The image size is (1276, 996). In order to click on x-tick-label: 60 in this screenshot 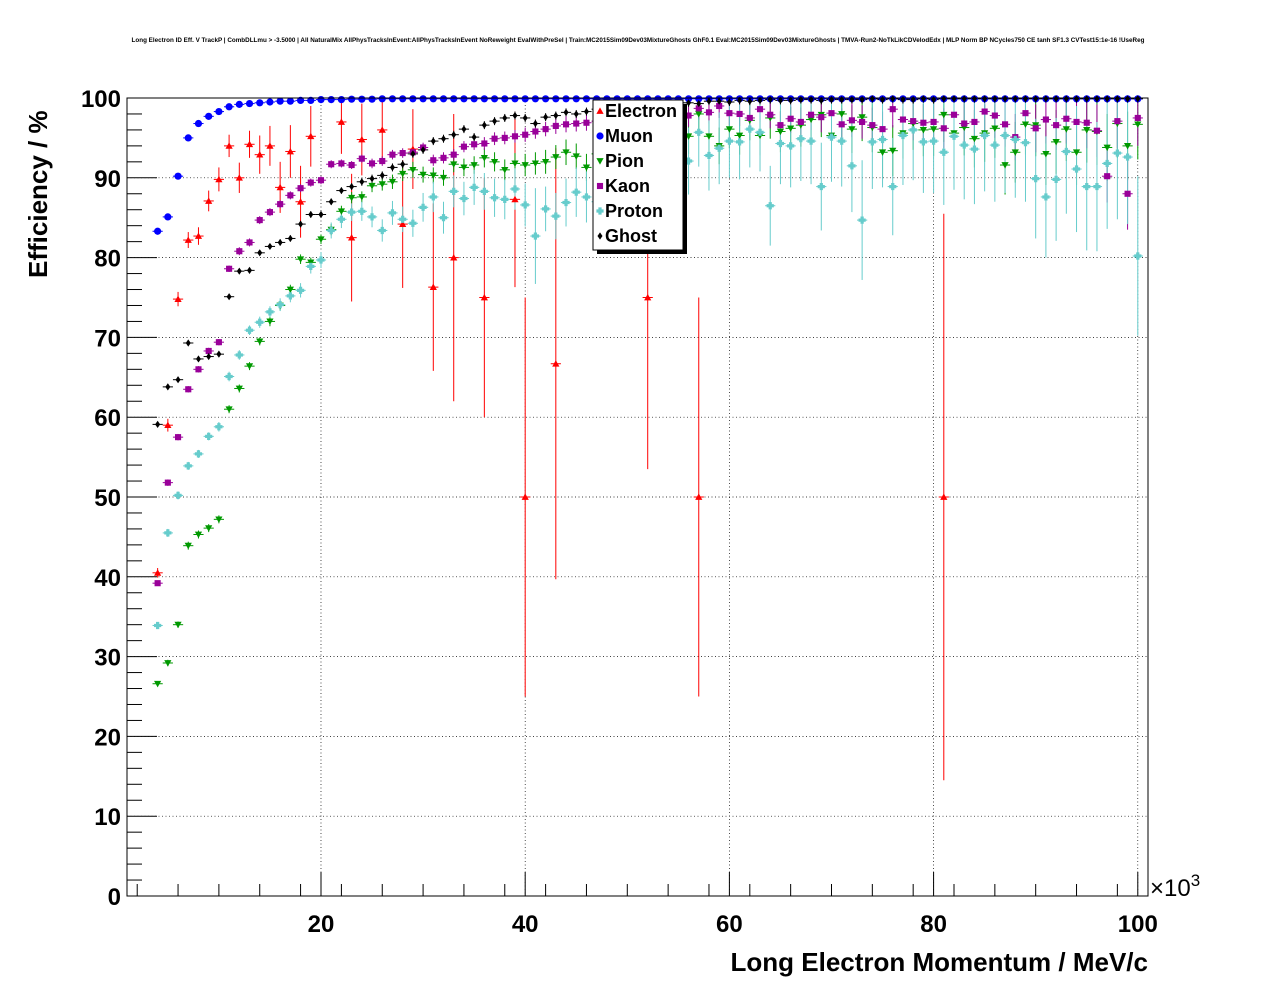, I will do `click(729, 924)`.